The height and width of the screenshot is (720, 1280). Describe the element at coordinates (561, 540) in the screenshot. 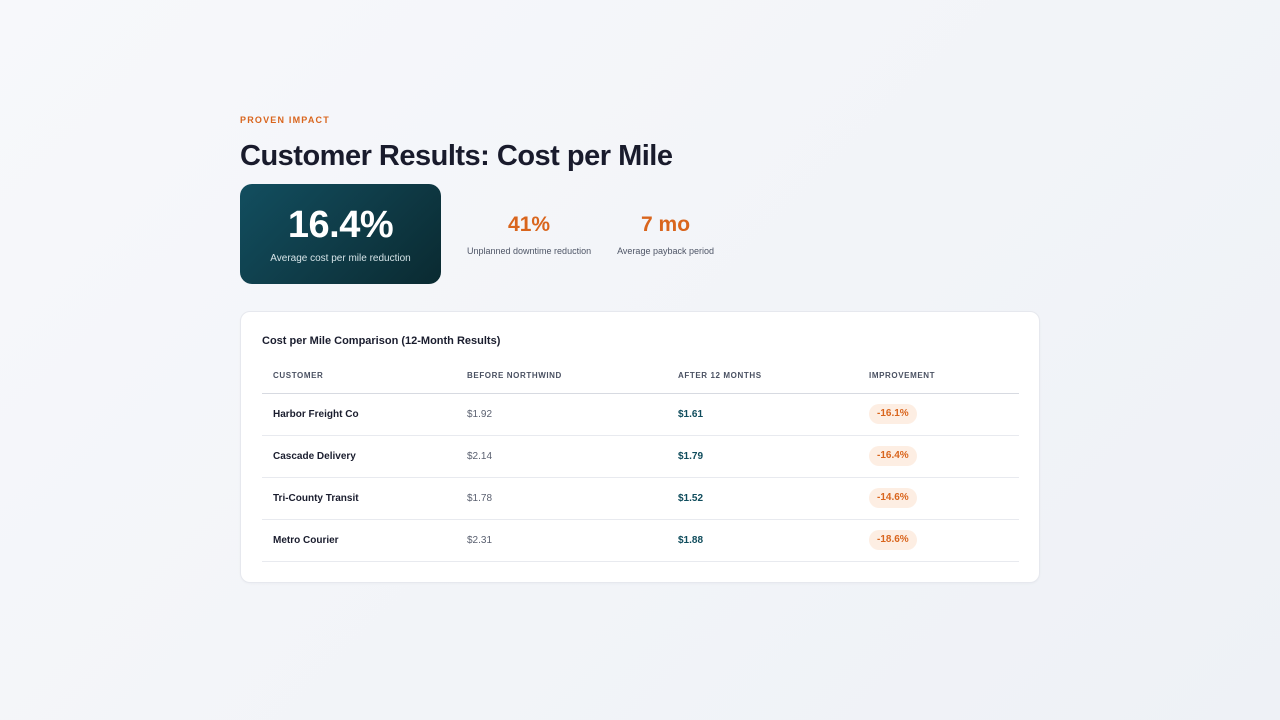

I see `cell-before: $2.31` at that location.